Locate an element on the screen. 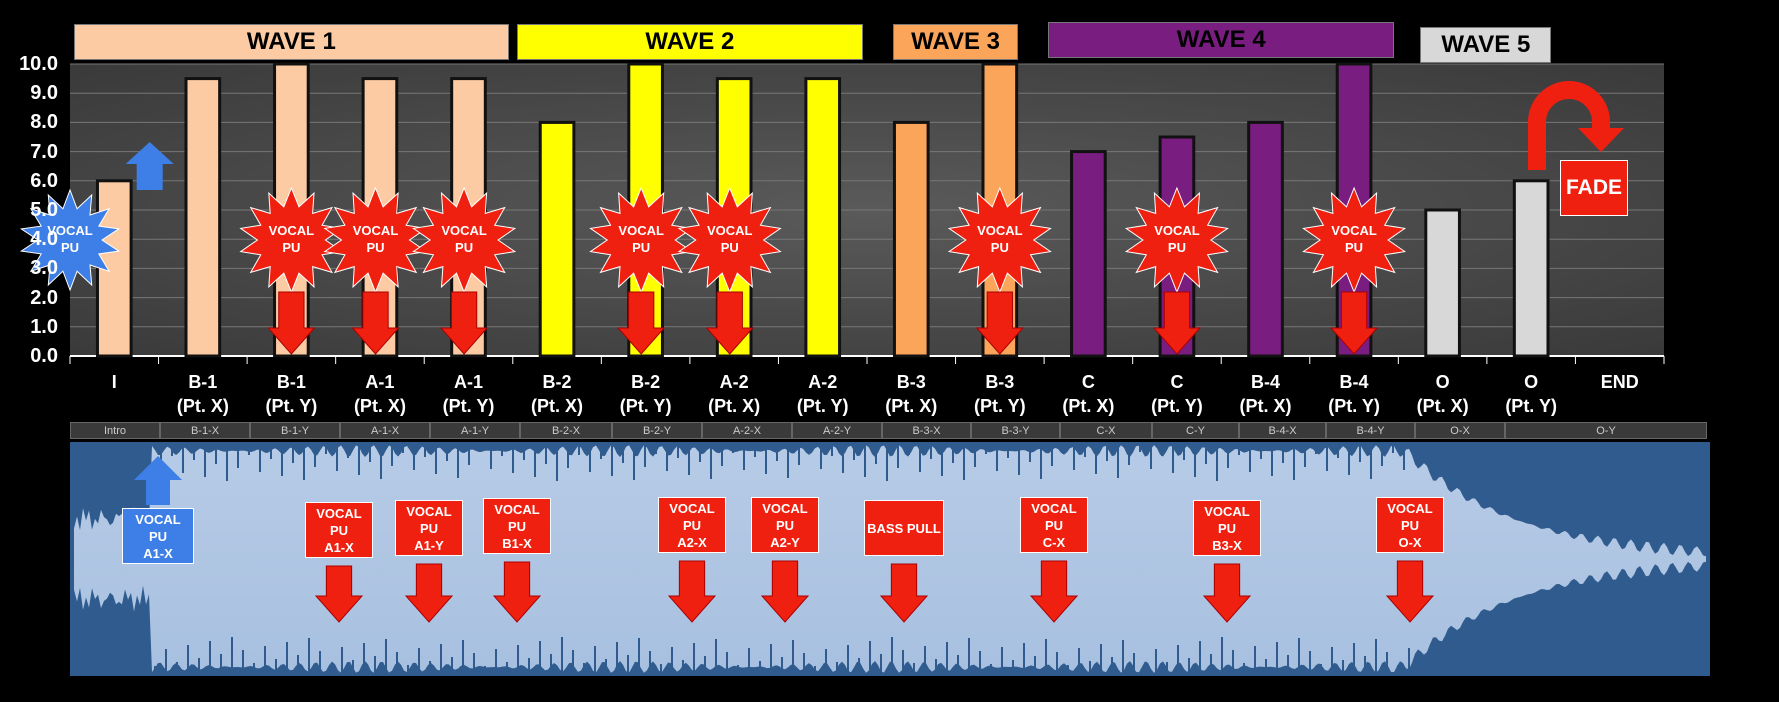 This screenshot has height=702, width=1779. x-tick-label: C (Pt. X) is located at coordinates (1088, 394).